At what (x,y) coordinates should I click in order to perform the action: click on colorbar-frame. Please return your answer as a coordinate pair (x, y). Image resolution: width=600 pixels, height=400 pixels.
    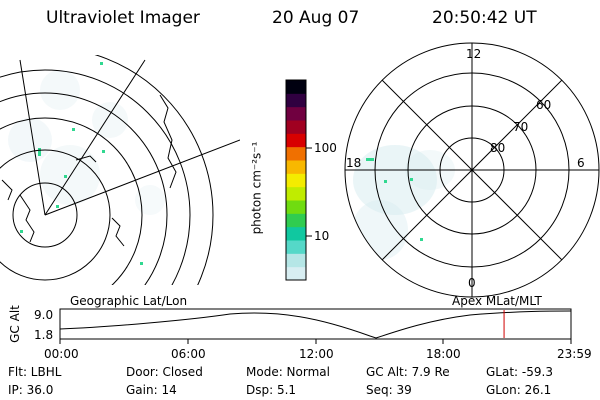
    Looking at the image, I should click on (296, 180).